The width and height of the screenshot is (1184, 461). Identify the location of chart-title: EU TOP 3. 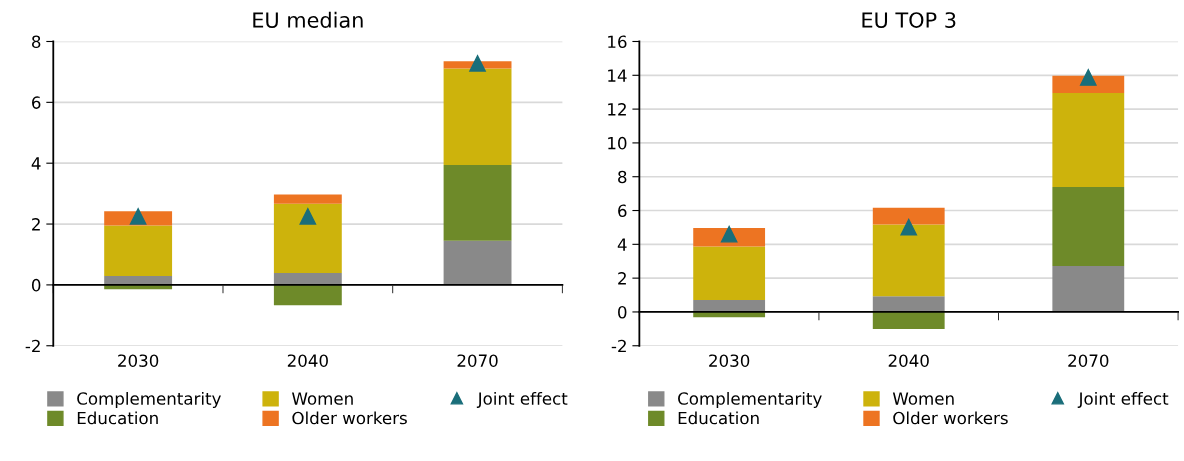
(909, 20).